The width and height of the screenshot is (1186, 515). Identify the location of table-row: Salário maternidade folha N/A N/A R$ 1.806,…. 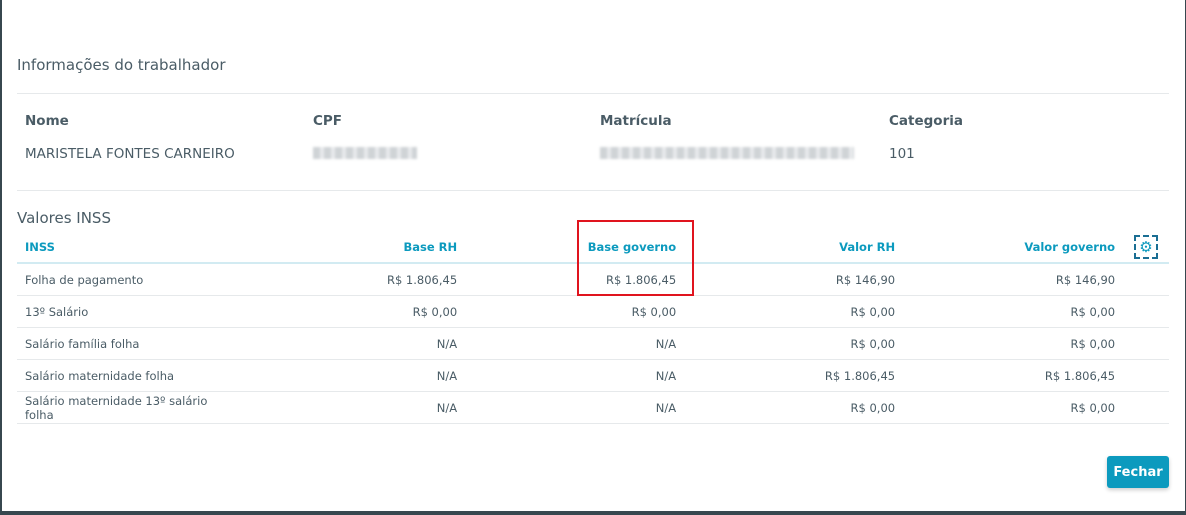
(593, 375).